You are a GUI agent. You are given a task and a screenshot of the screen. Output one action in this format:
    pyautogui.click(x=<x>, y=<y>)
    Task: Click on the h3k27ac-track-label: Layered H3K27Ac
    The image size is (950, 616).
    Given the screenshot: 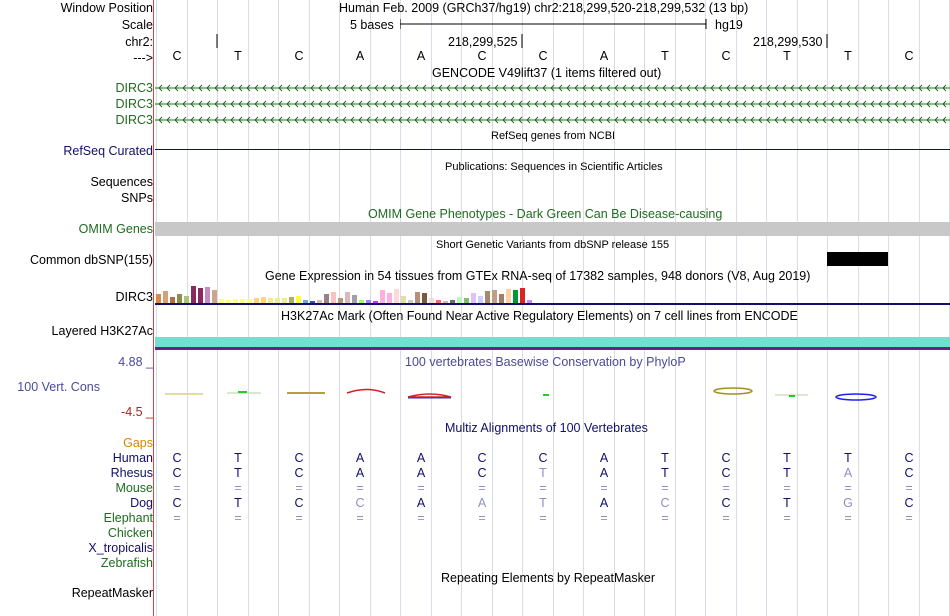 What is the action you would take?
    pyautogui.click(x=102, y=331)
    